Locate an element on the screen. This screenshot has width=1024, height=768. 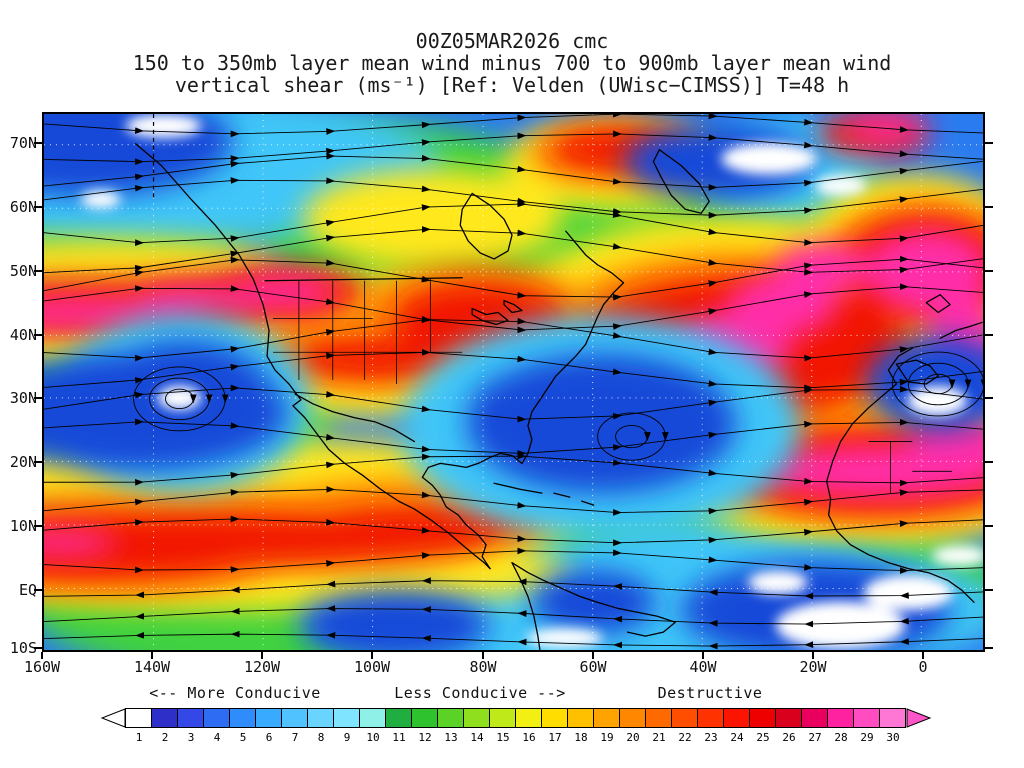
colorbar-value: 12 is located at coordinates (425, 737).